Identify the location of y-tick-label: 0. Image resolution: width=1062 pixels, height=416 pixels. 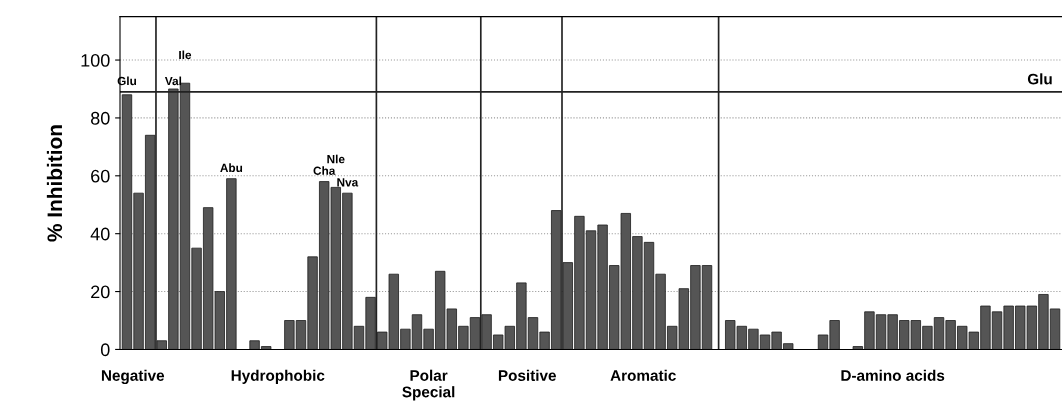
(105, 350).